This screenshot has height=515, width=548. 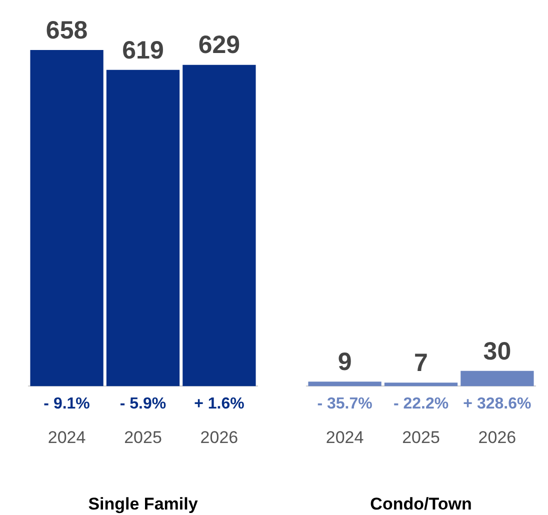 What do you see at coordinates (143, 404) in the screenshot?
I see `annotation: - 5.9%` at bounding box center [143, 404].